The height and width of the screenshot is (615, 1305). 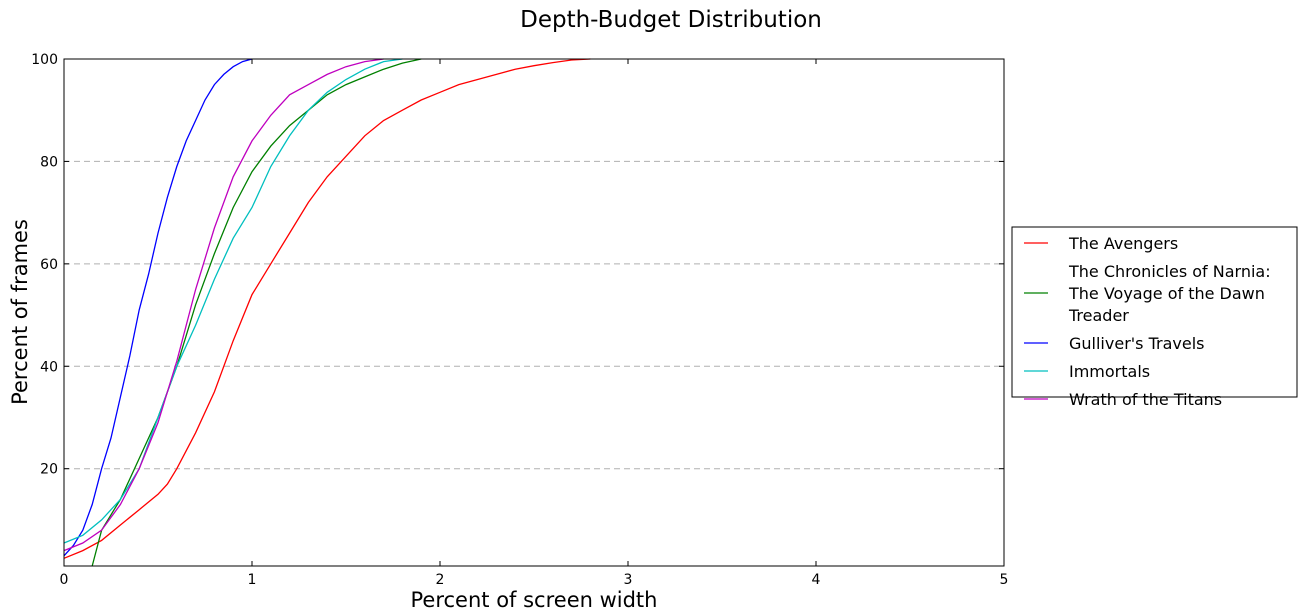 I want to click on x-axis-label: Percent of screen width, so click(x=534, y=600).